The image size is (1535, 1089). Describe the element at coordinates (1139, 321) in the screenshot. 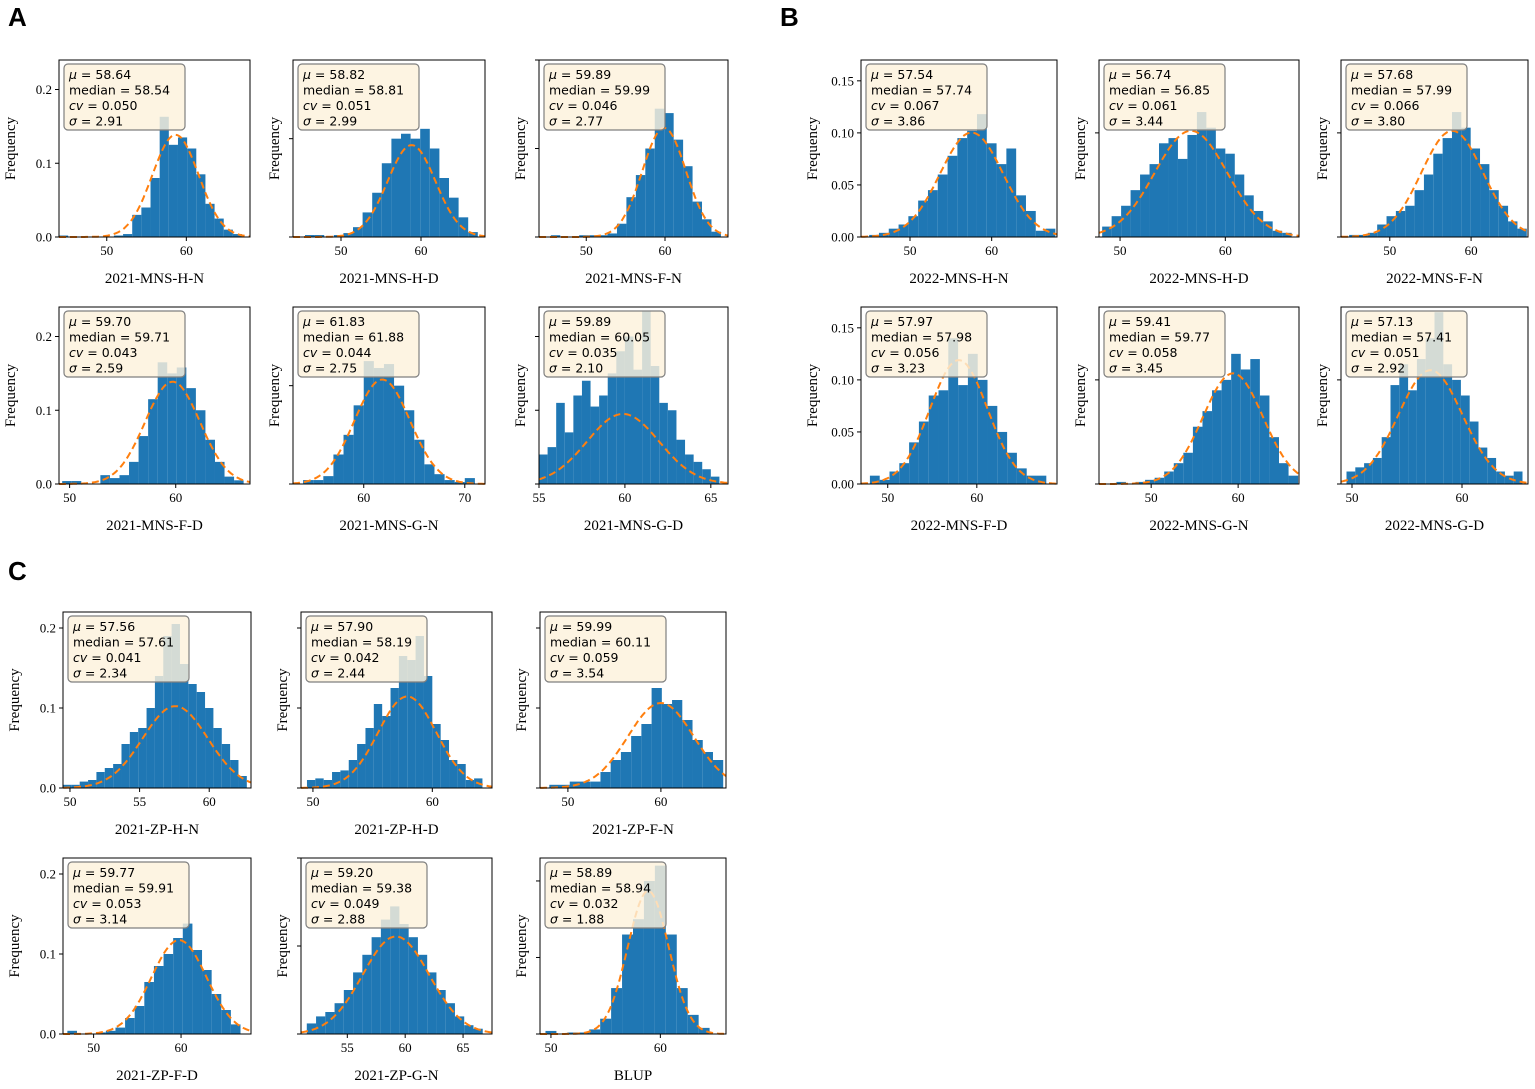

I see `stat-mean: μ = 59.41` at that location.